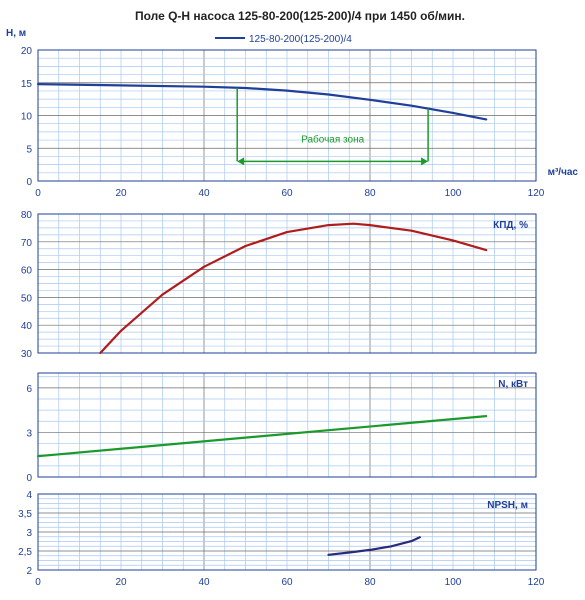 This screenshot has height=600, width=585. What do you see at coordinates (513, 384) in the screenshot?
I see `y-axis-label: N, кВт` at bounding box center [513, 384].